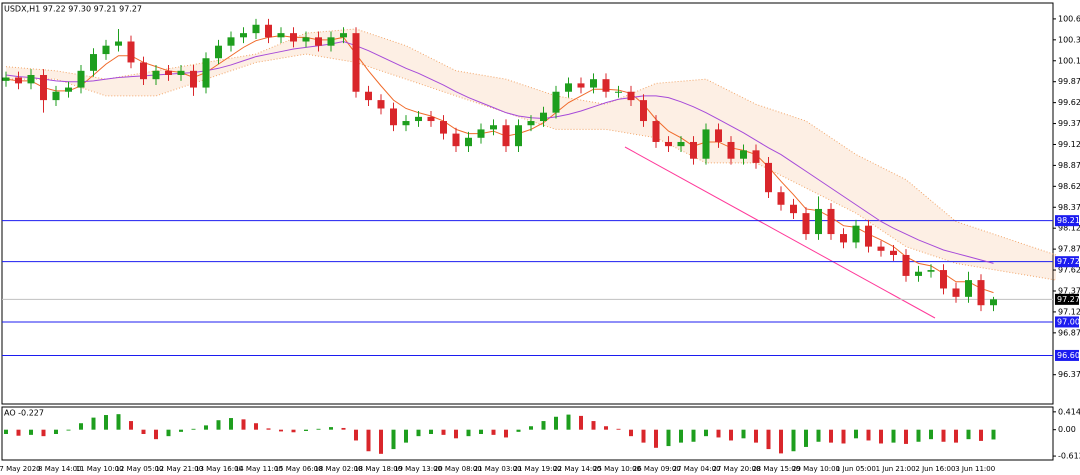 Image resolution: width=1080 pixels, height=475 pixels. What do you see at coordinates (20, 469) in the screenshot?
I see `x-tick-label: 7 May 2020` at bounding box center [20, 469].